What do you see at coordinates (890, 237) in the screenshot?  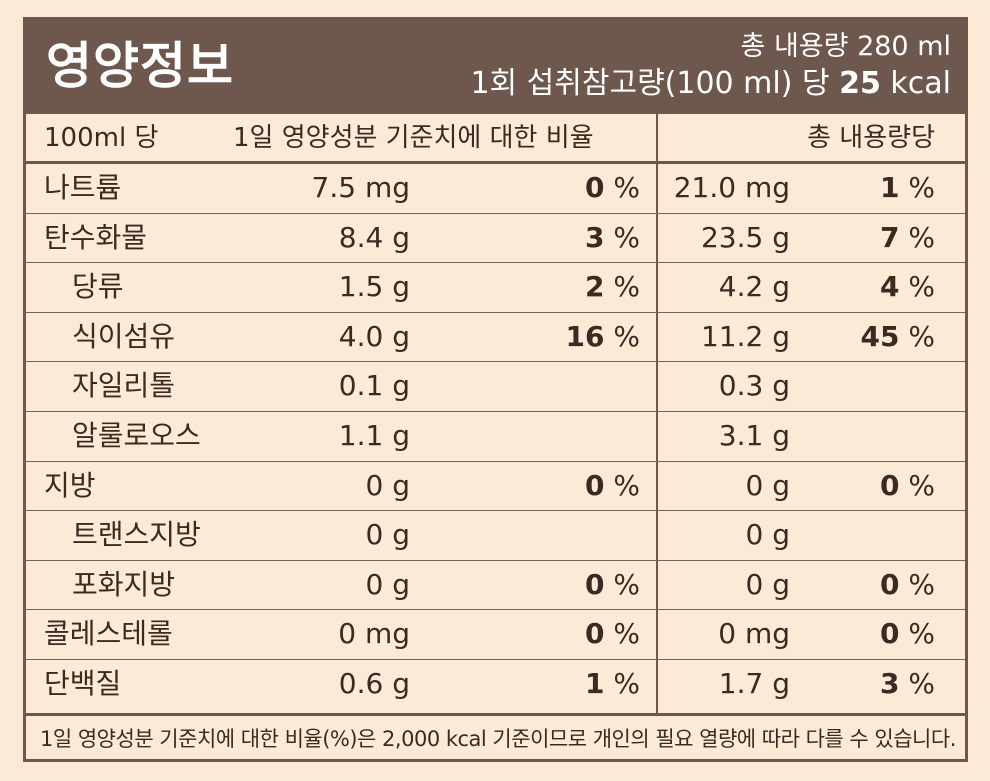 I see `percent-value: 7` at bounding box center [890, 237].